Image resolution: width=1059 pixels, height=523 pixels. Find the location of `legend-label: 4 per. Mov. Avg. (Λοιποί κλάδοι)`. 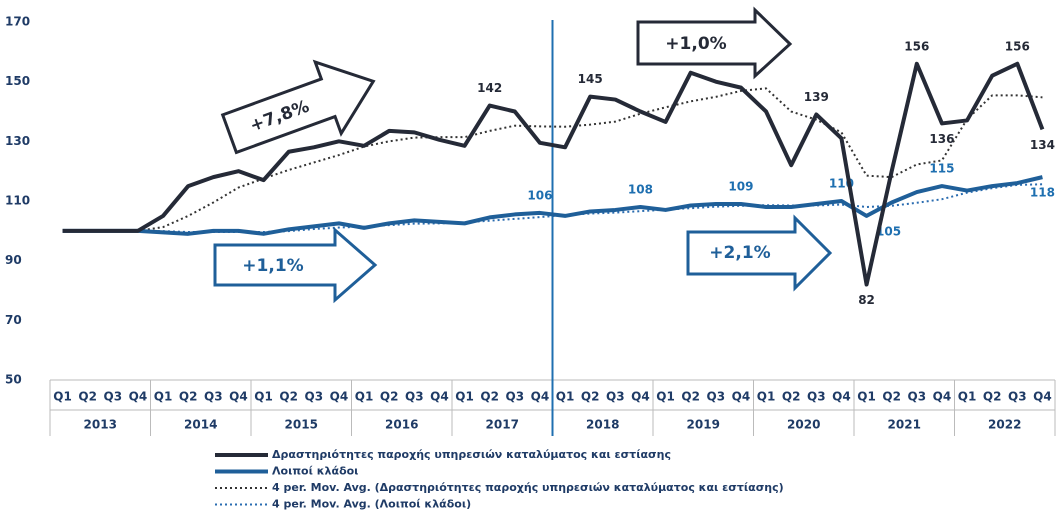

legend-label: 4 per. Mov. Avg. (Λοιποί κλάδοι) is located at coordinates (371, 504).